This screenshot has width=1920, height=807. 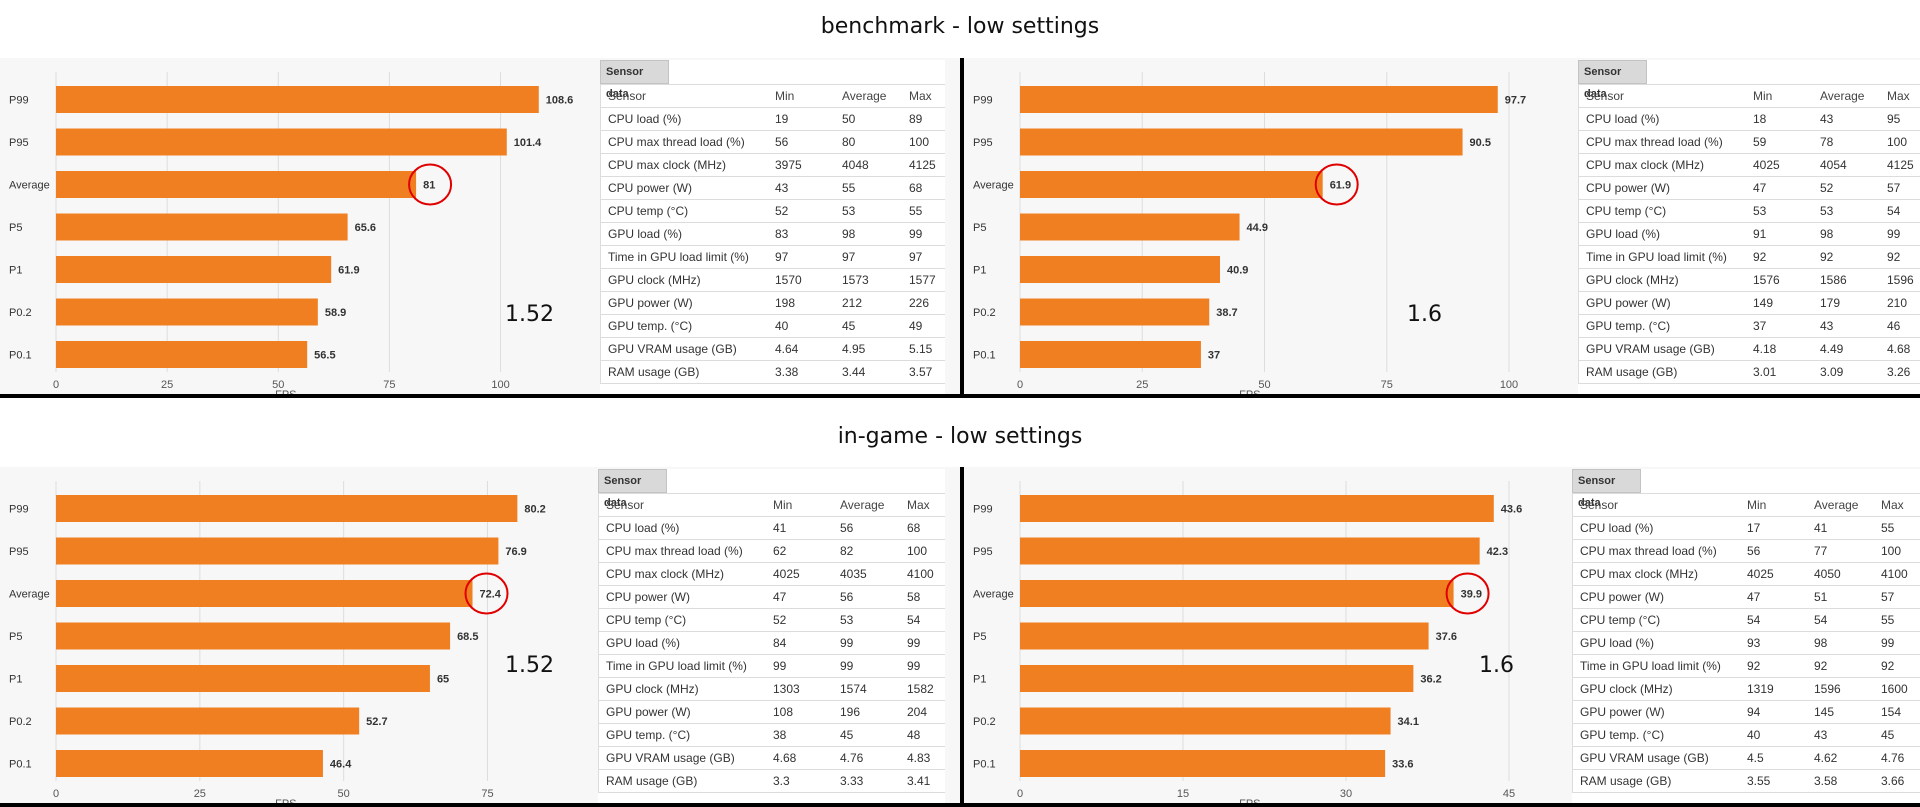 I want to click on sensor-cell: 41, so click(x=1840, y=528).